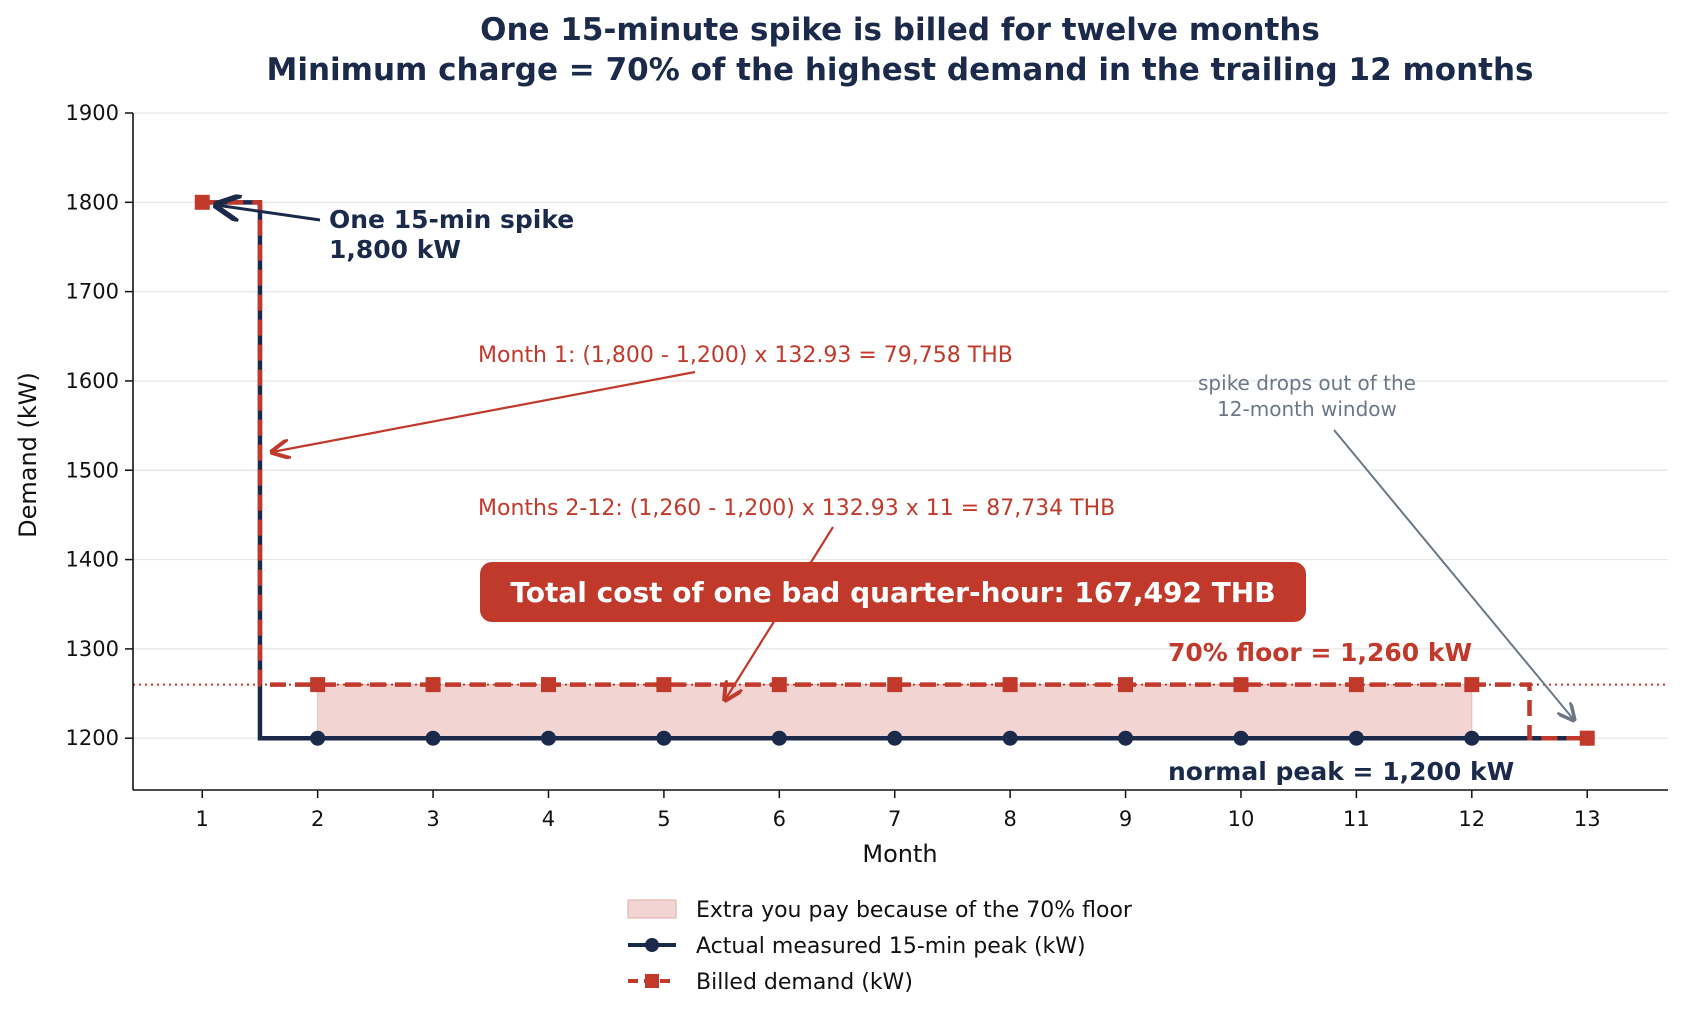 This screenshot has width=1683, height=1019. Describe the element at coordinates (1009, 819) in the screenshot. I see `x-tick-label-8: 8` at that location.